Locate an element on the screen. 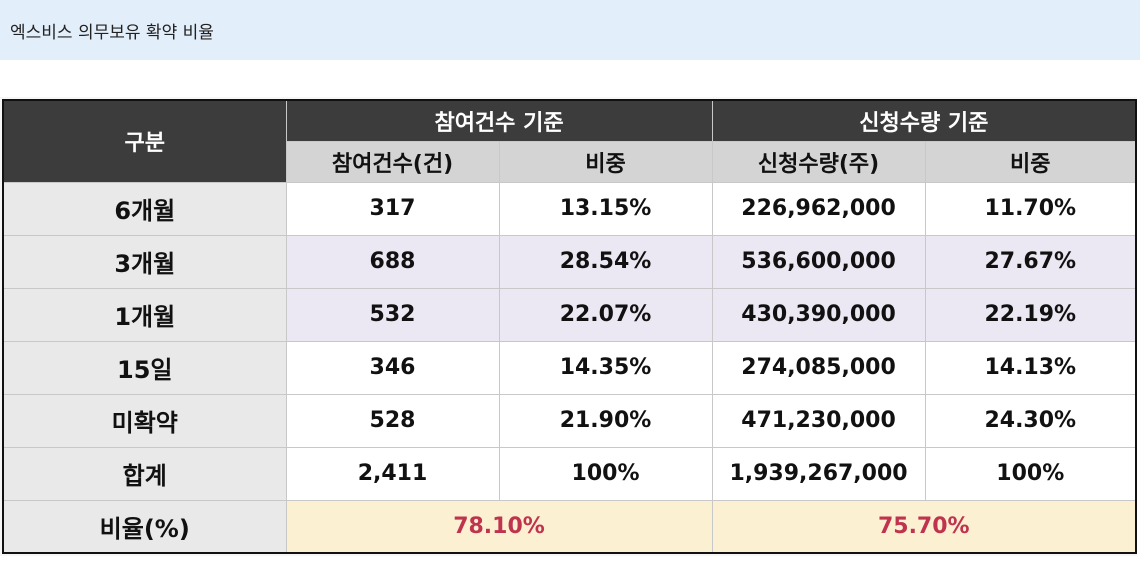 The image size is (1140, 563). quantity-share-cell: 27.67% is located at coordinates (1030, 261).